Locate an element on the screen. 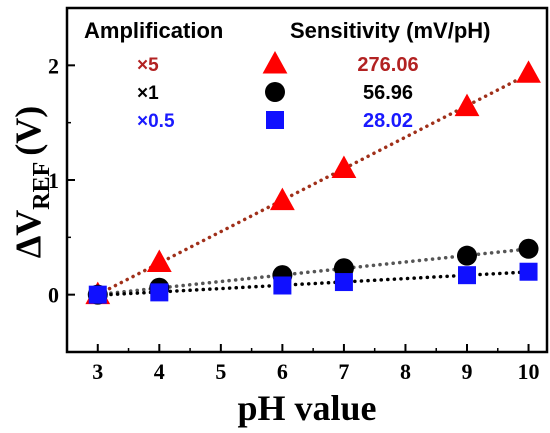  legend: ×5 276.06 ×1 56.96 ×0.5 28.02 is located at coordinates (278, 91).